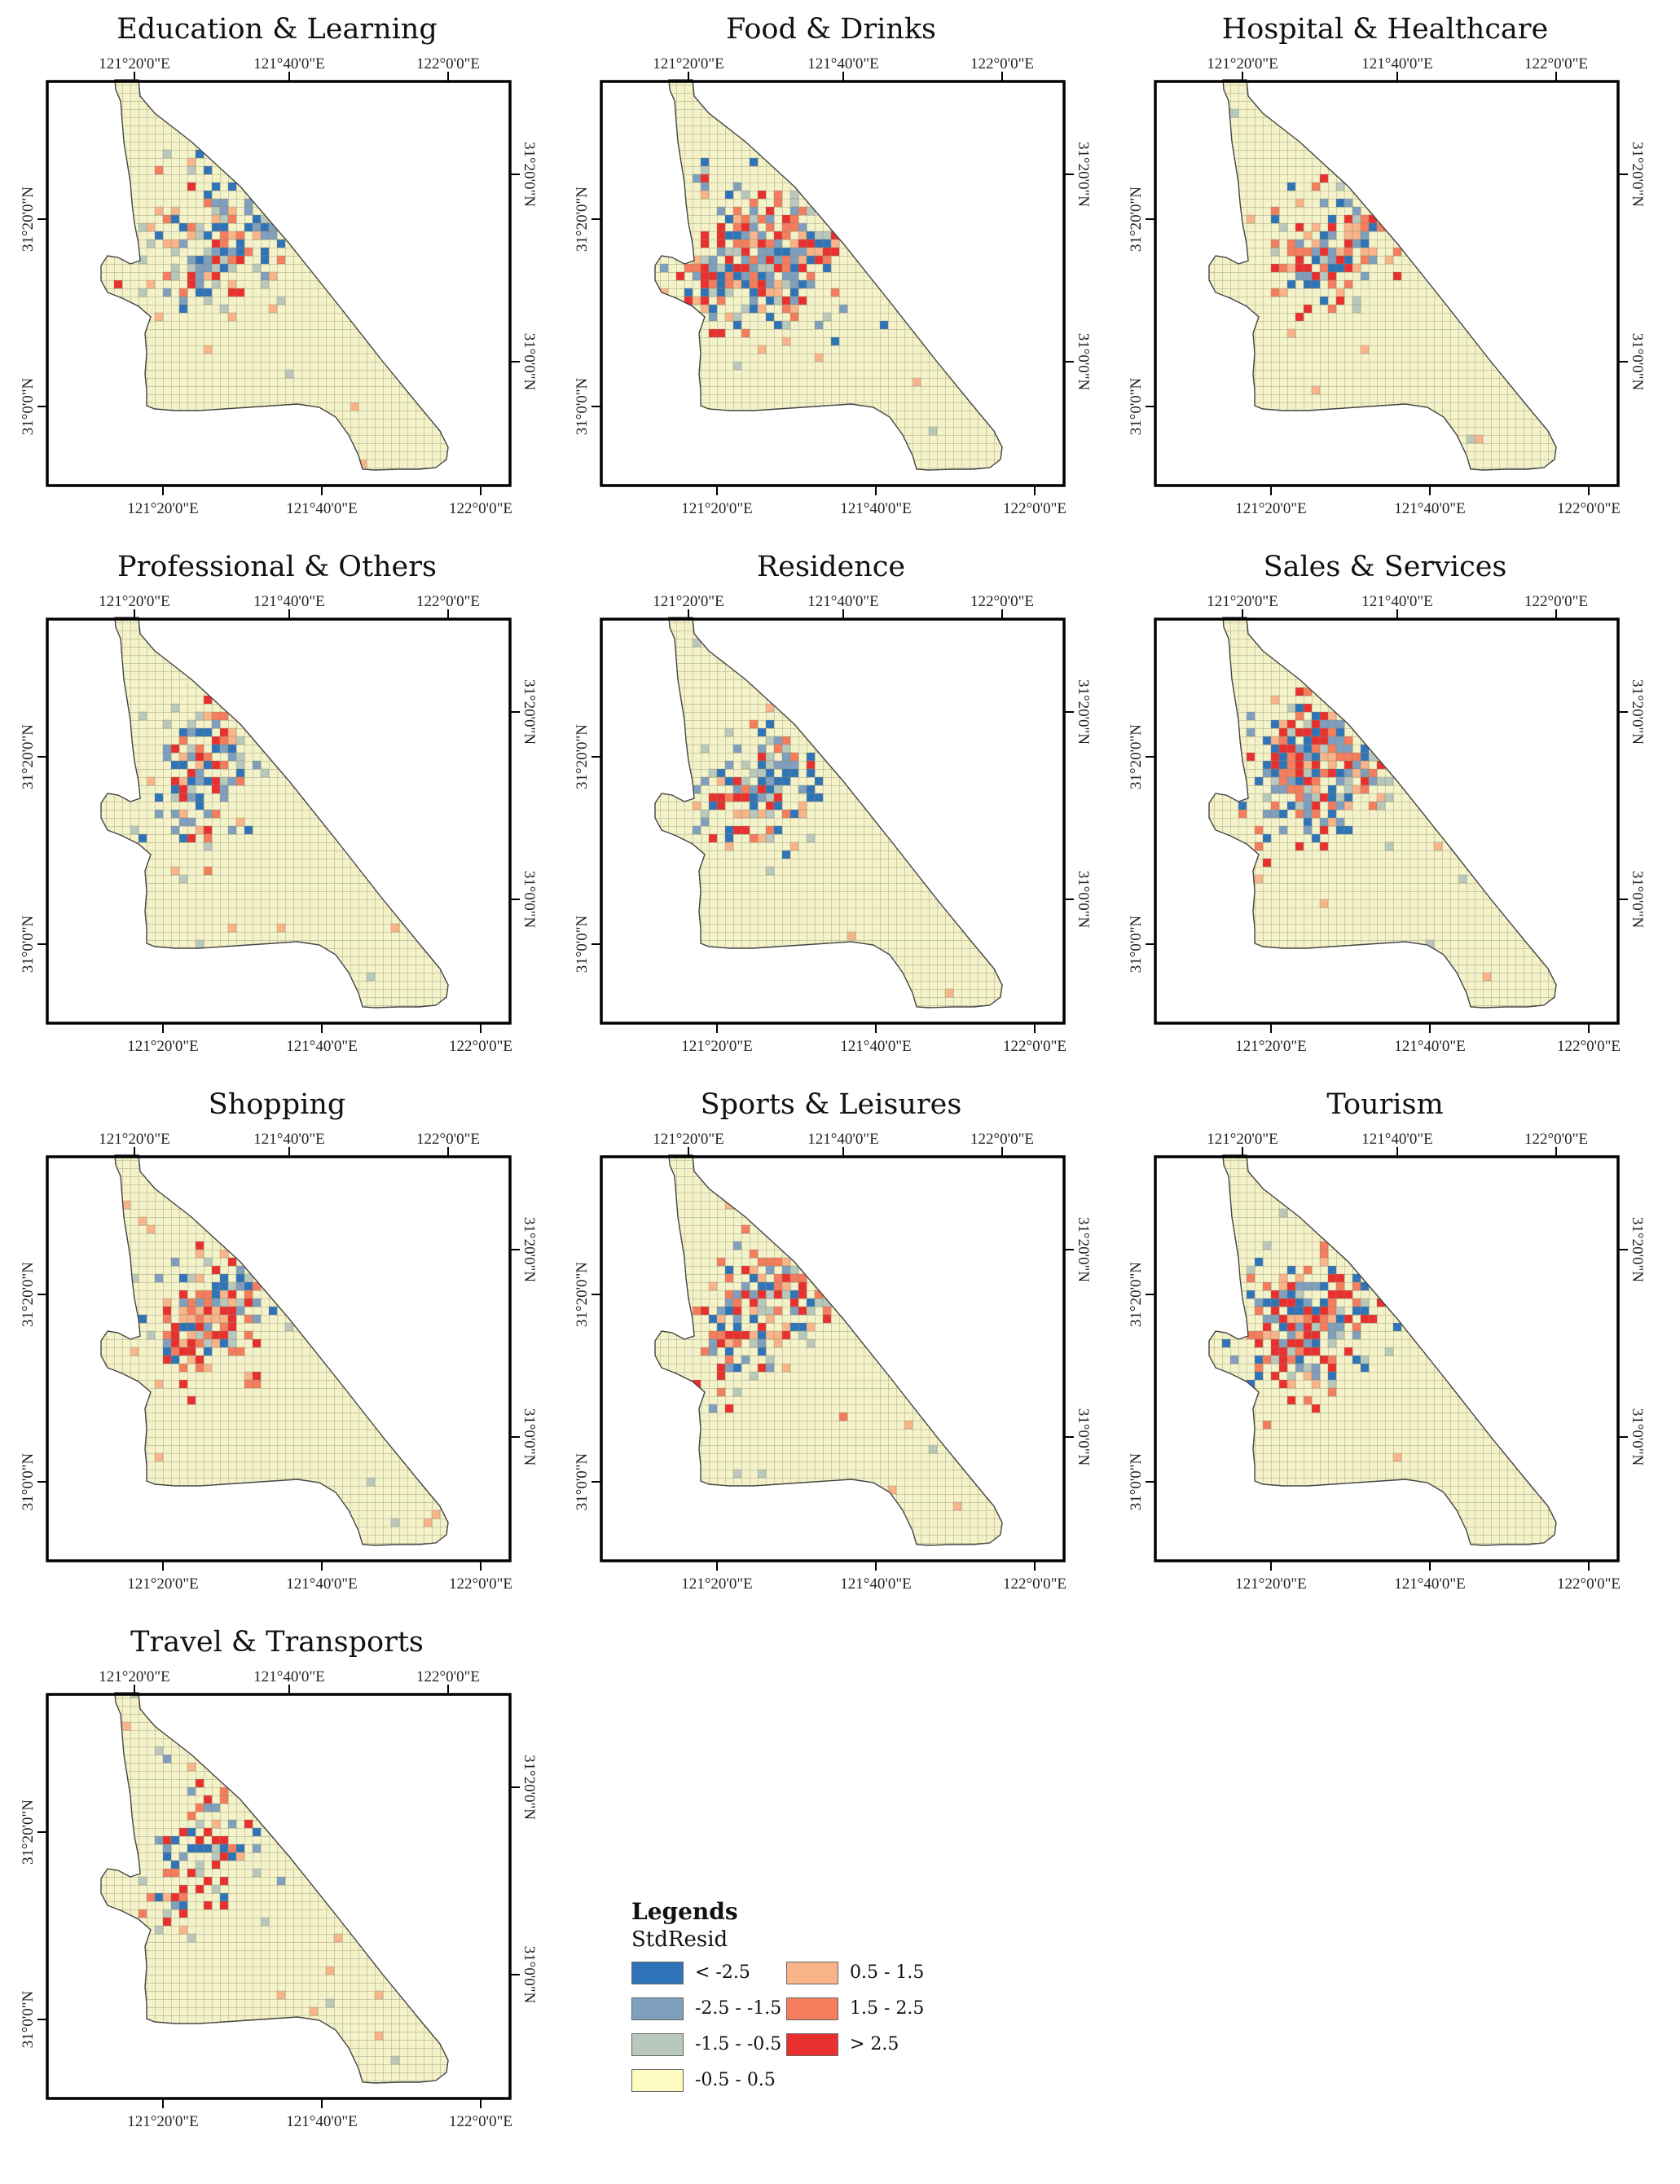 The width and height of the screenshot is (1680, 2184). What do you see at coordinates (716, 1046) in the screenshot?
I see `tick-label-bottom: 121°20'0"E` at bounding box center [716, 1046].